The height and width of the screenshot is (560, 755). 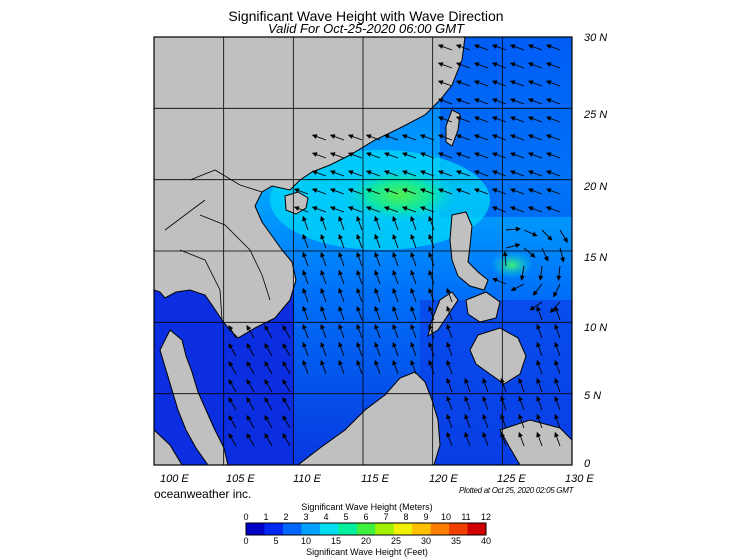 What do you see at coordinates (366, 541) in the screenshot?
I see `colorbar-feet-tick: 20` at bounding box center [366, 541].